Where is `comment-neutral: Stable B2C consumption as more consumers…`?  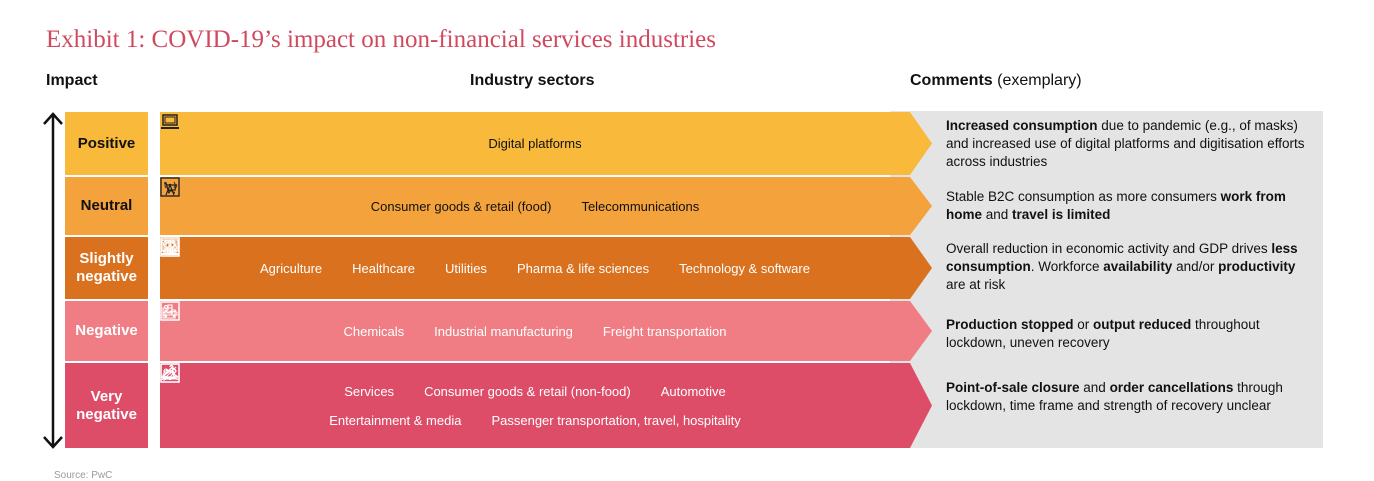
comment-neutral: Stable B2C consumption as more consumers… is located at coordinates (1131, 206).